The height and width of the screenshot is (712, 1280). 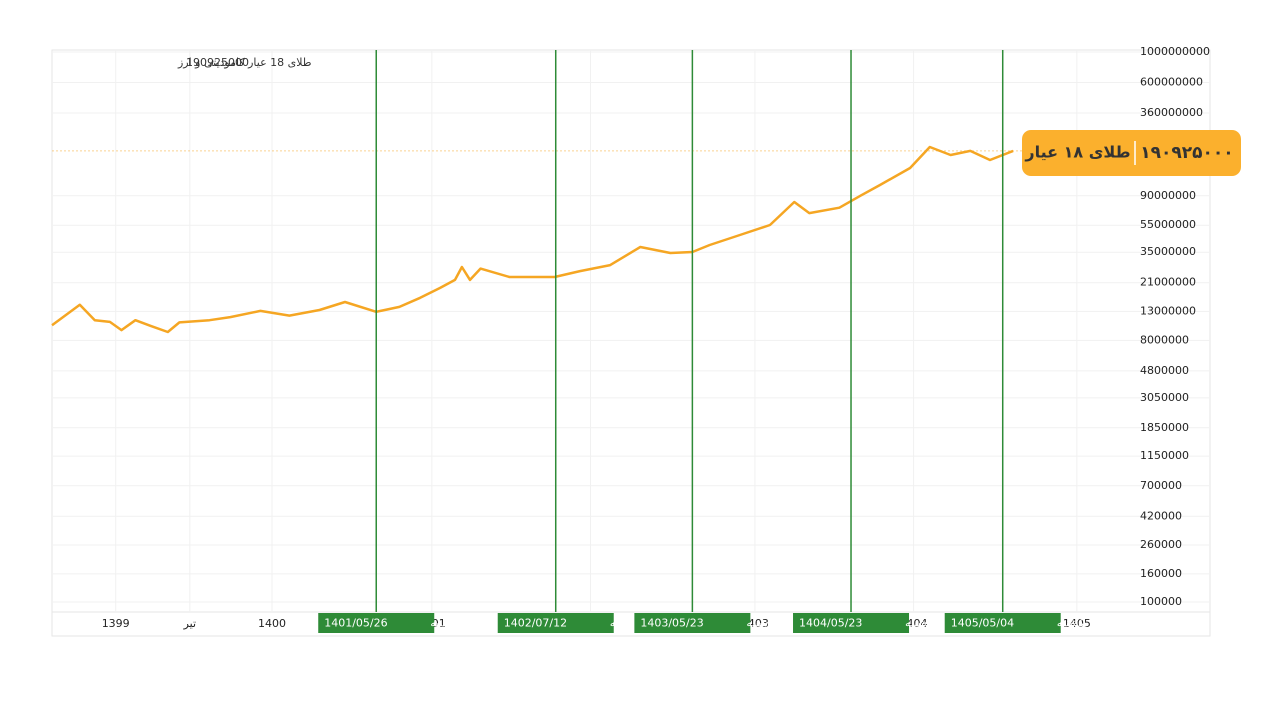 What do you see at coordinates (1168, 310) in the screenshot?
I see `y-tick-label: 13000000` at bounding box center [1168, 310].